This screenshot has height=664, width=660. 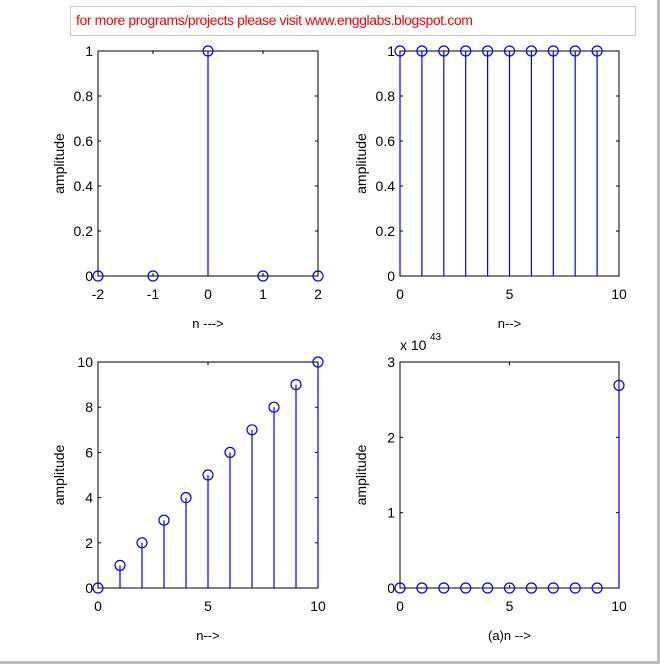 I want to click on y-tick-label: 6, so click(x=89, y=452).